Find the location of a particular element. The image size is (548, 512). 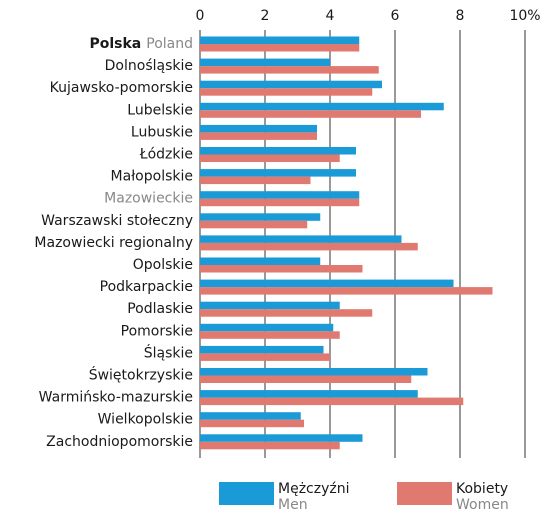

category-name: Dolnośląskie is located at coordinates (149, 66).